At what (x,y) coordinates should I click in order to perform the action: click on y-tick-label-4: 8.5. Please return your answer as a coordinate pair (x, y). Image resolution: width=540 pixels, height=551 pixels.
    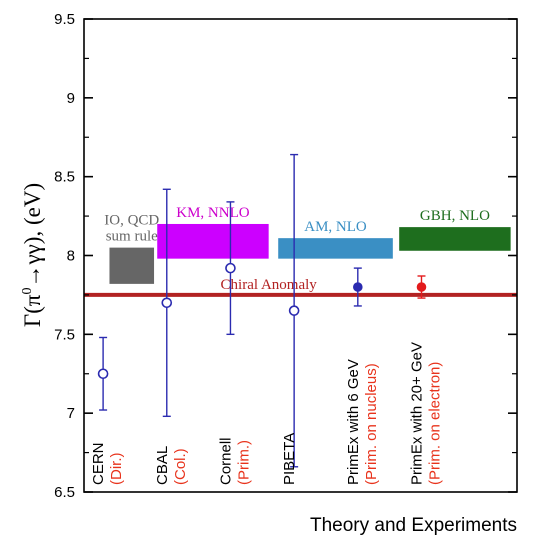
    Looking at the image, I should click on (64, 177).